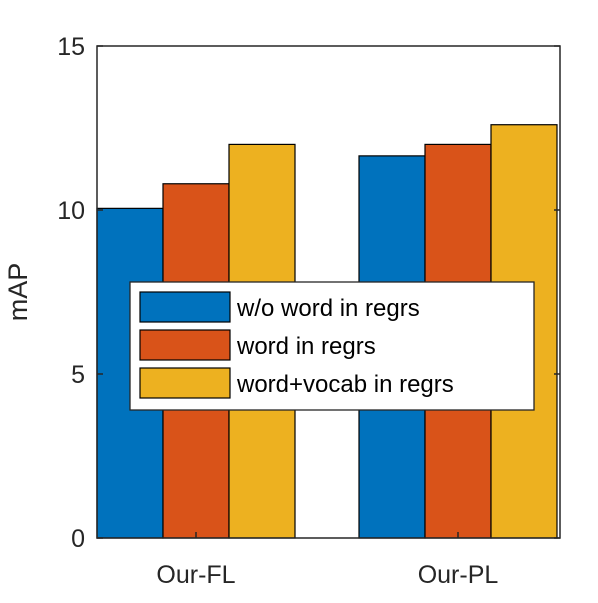 This screenshot has height=603, width=598. What do you see at coordinates (195, 575) in the screenshot?
I see `x-tick-label: Our-FL` at bounding box center [195, 575].